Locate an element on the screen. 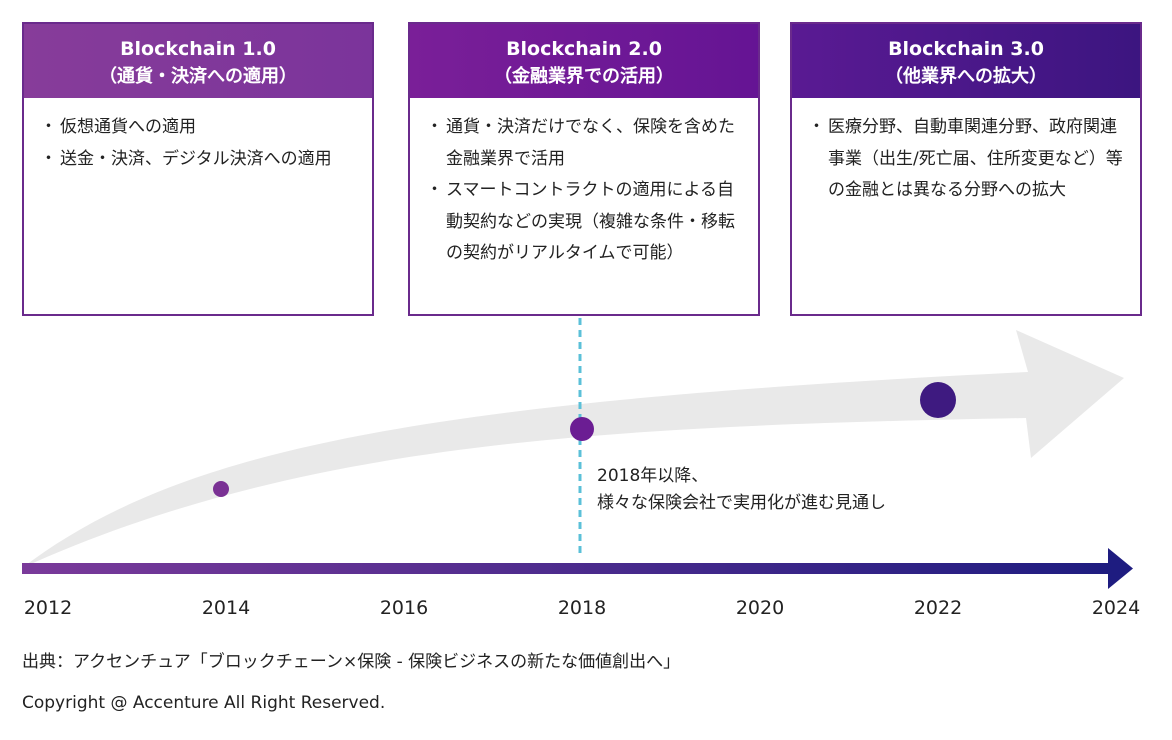 This screenshot has width=1172, height=740. timeline-arrowhead is located at coordinates (1120, 568).